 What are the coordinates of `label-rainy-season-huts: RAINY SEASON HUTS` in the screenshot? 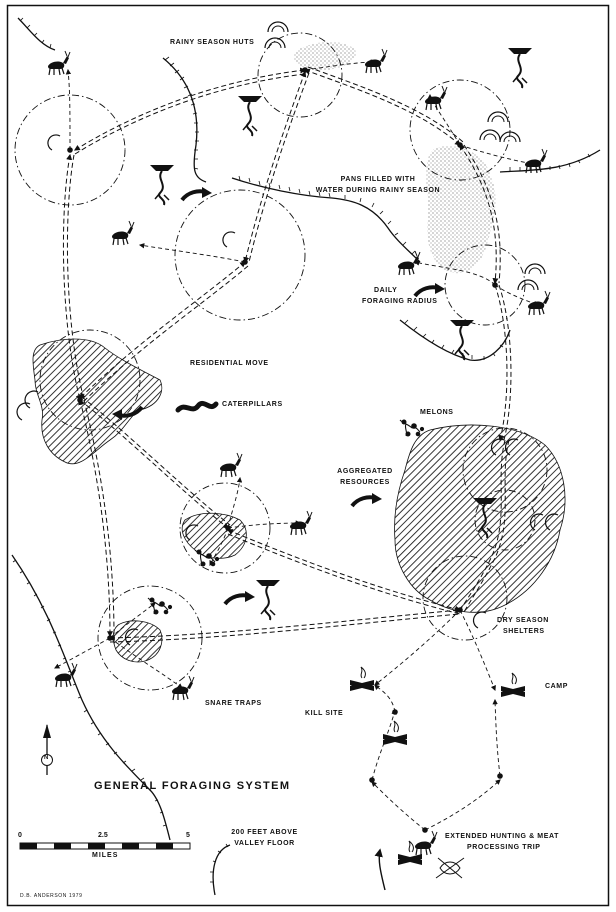 It's located at (212, 42).